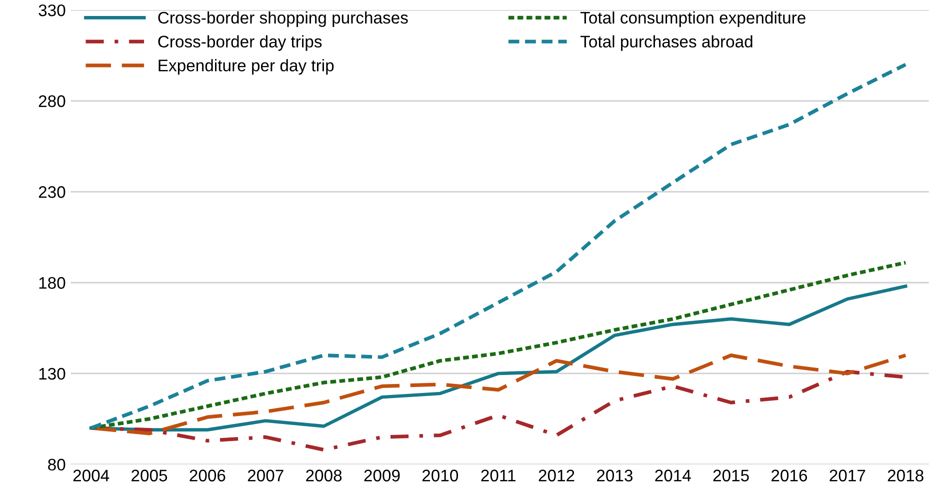 This screenshot has width=943, height=502. Describe the element at coordinates (52, 374) in the screenshot. I see `y-tick-label: 130` at that location.